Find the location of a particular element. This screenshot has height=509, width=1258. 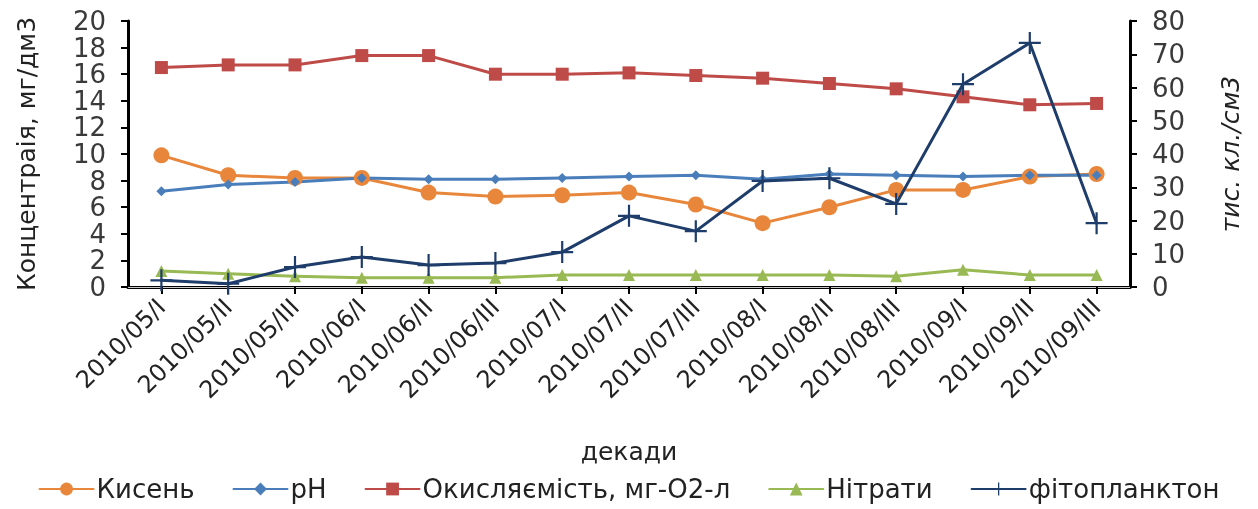

y2-tick-label: 60 is located at coordinates (1169, 87).